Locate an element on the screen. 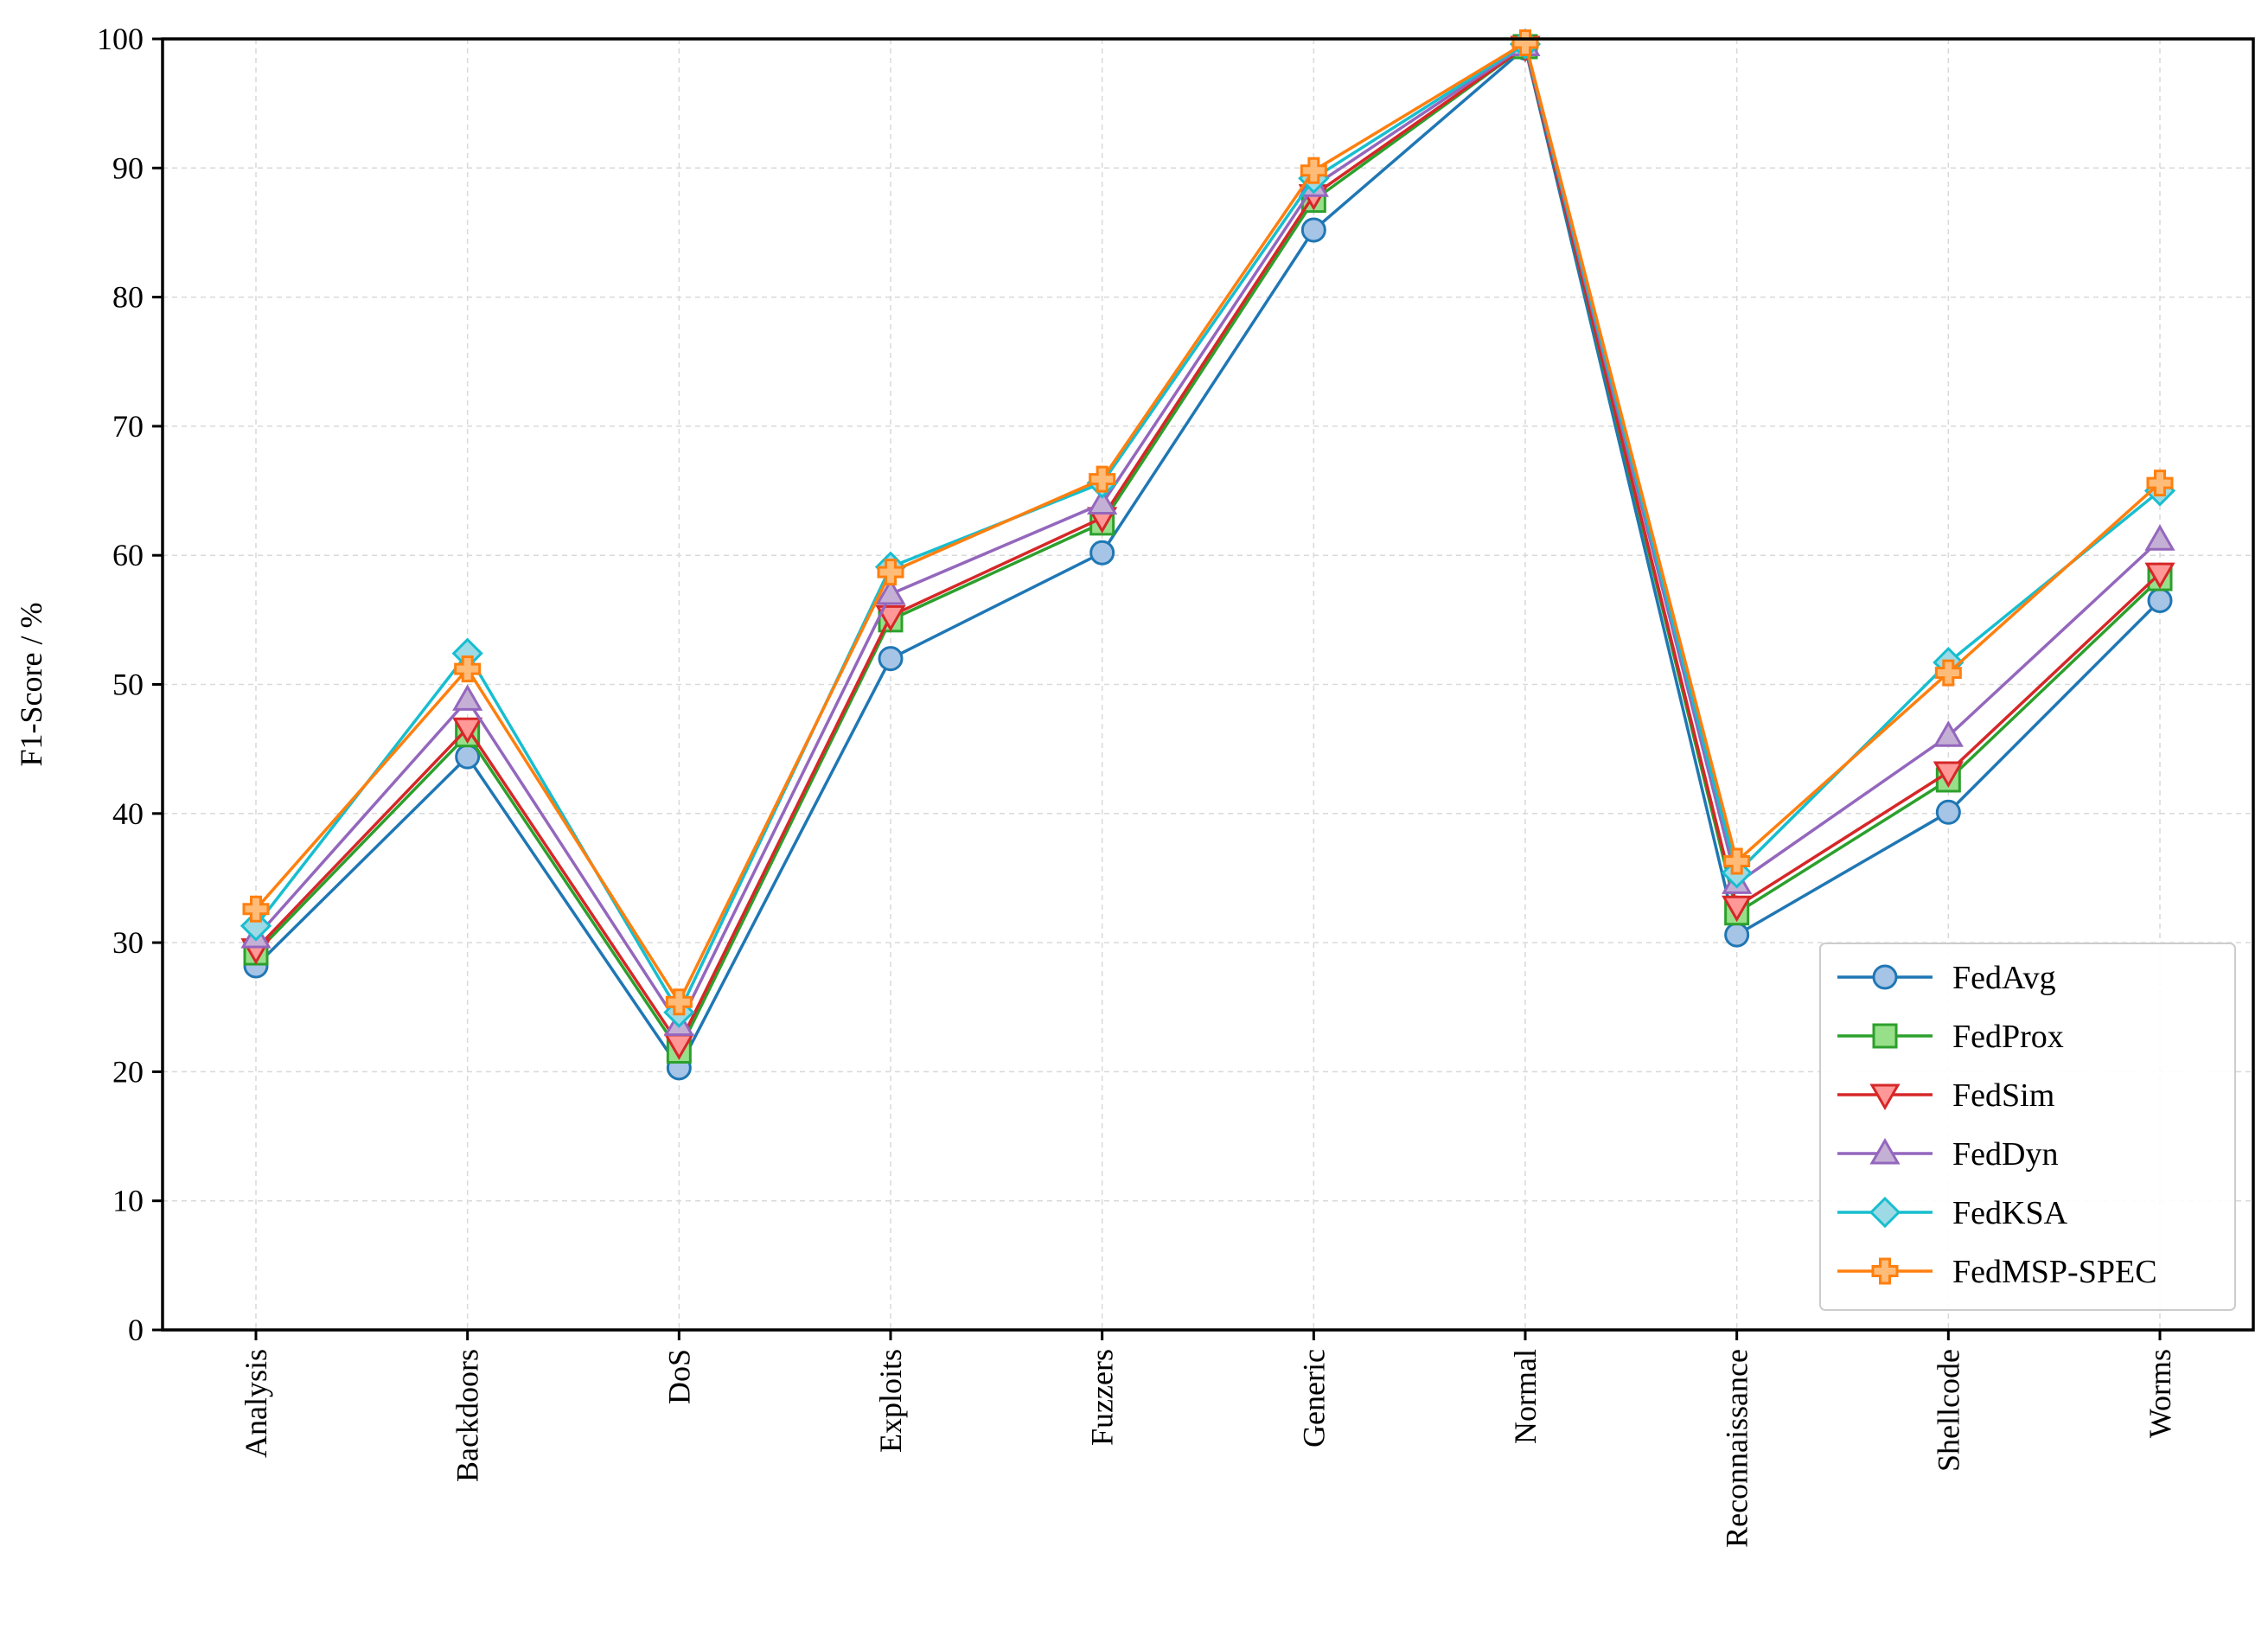  legend-item: FedKSA is located at coordinates (1952, 1213).